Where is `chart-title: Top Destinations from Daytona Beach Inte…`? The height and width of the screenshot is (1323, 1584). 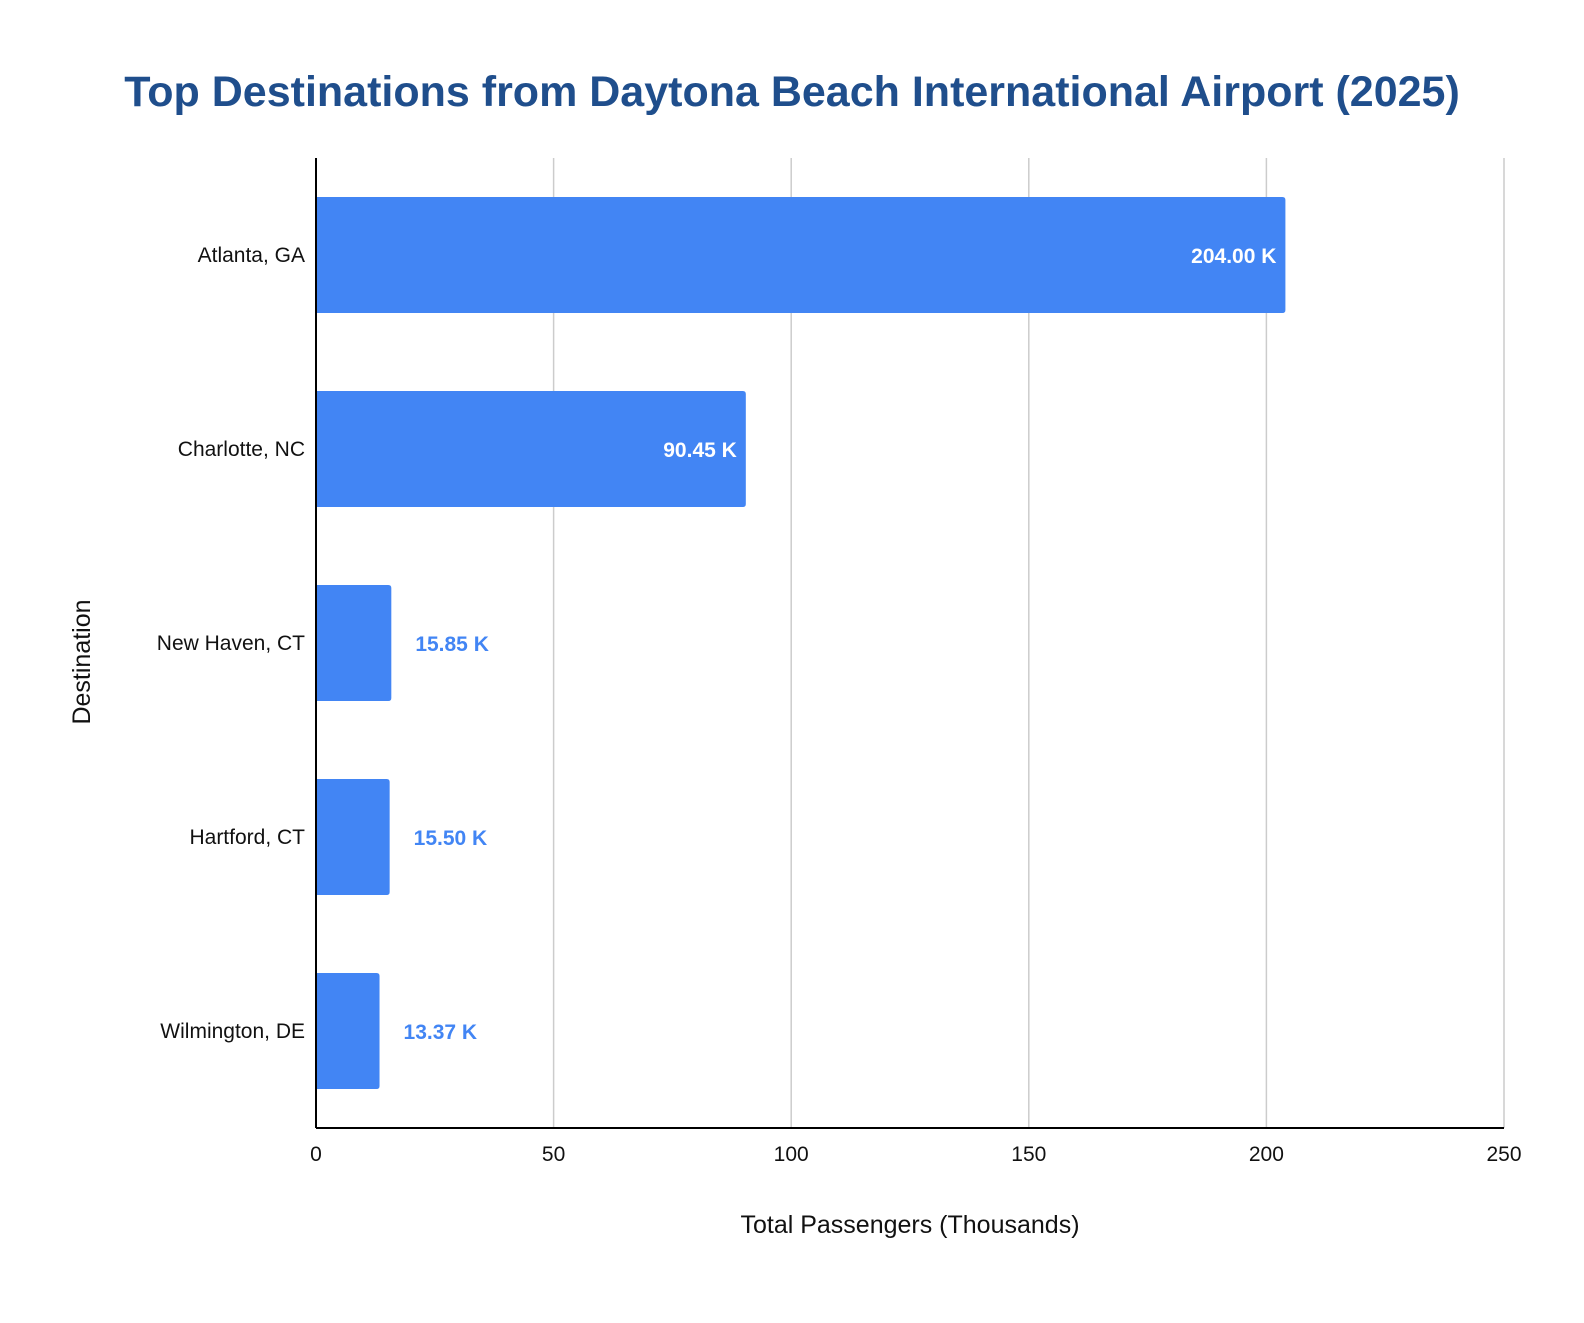
chart-title: Top Destinations from Daytona Beach Inte… is located at coordinates (792, 92).